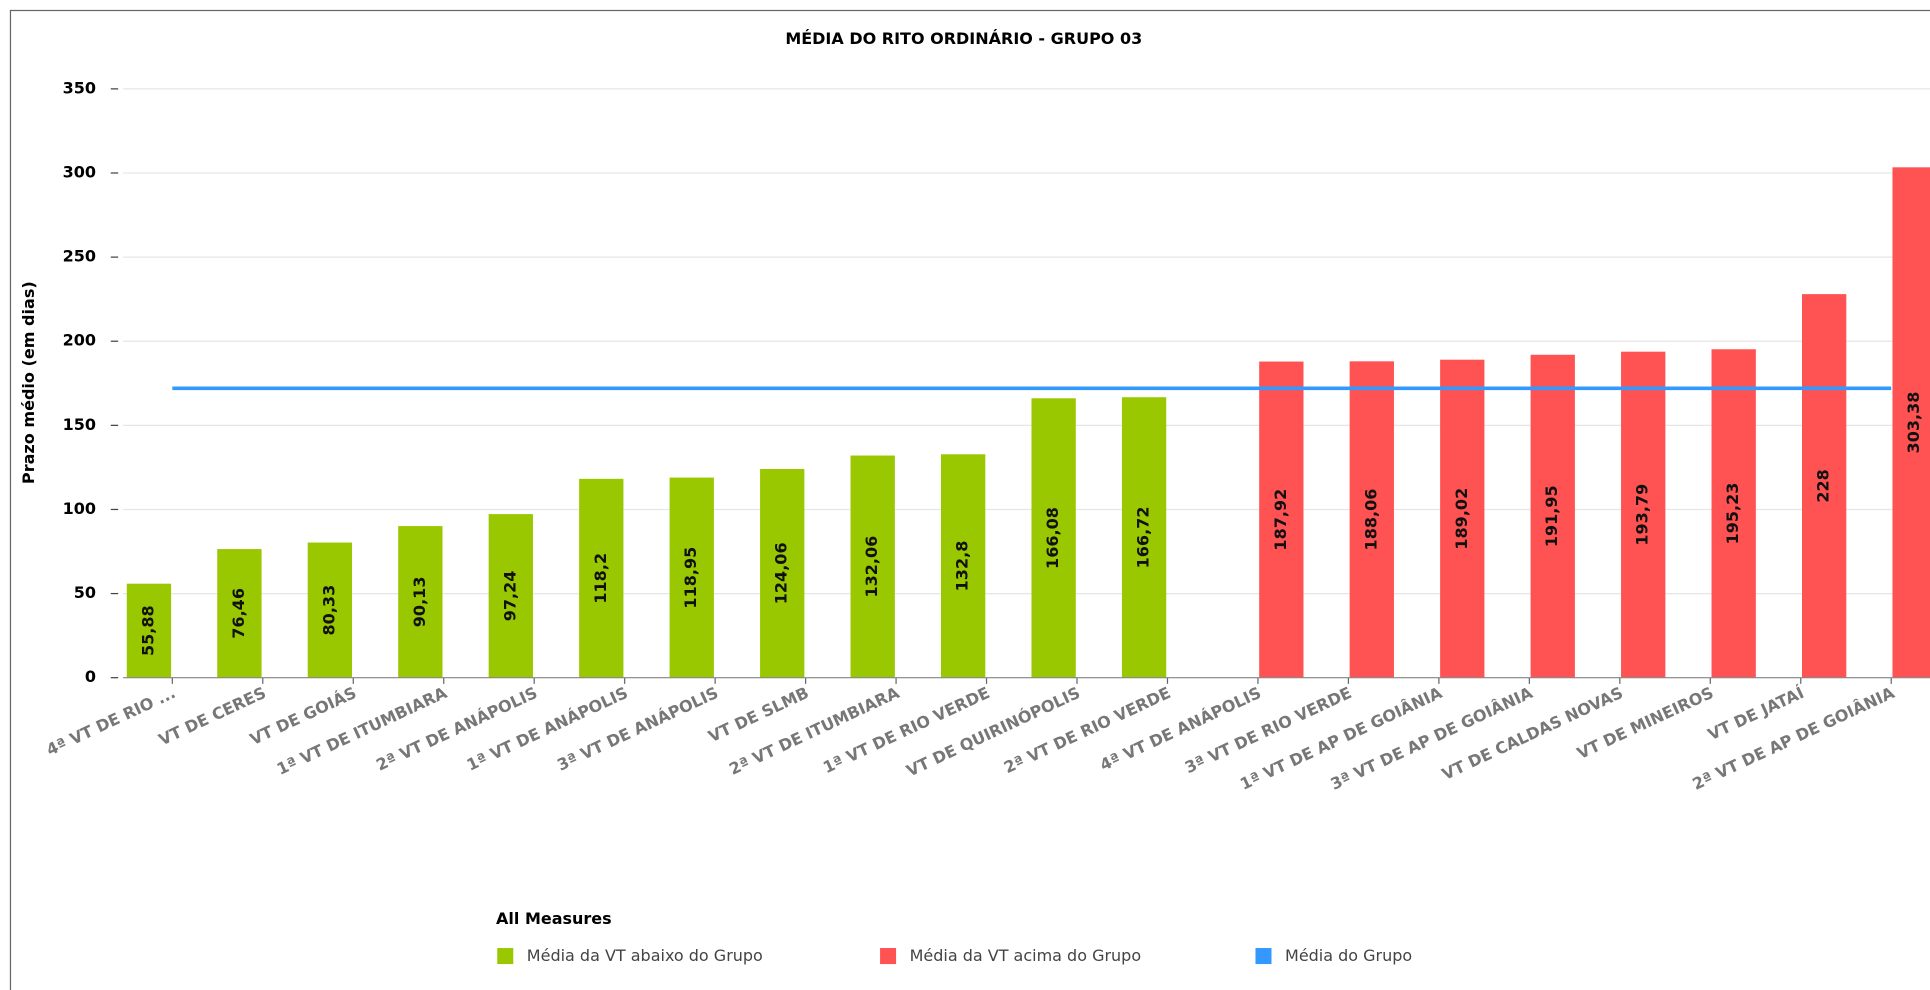  What do you see at coordinates (79, 508) in the screenshot?
I see `y-tick-label: 100` at bounding box center [79, 508].